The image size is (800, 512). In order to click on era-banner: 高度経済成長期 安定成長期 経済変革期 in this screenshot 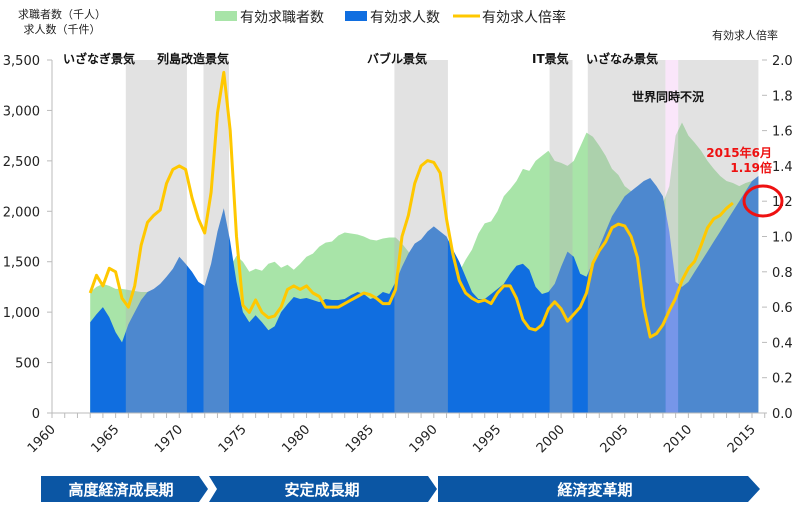, I will do `click(400, 489)`.